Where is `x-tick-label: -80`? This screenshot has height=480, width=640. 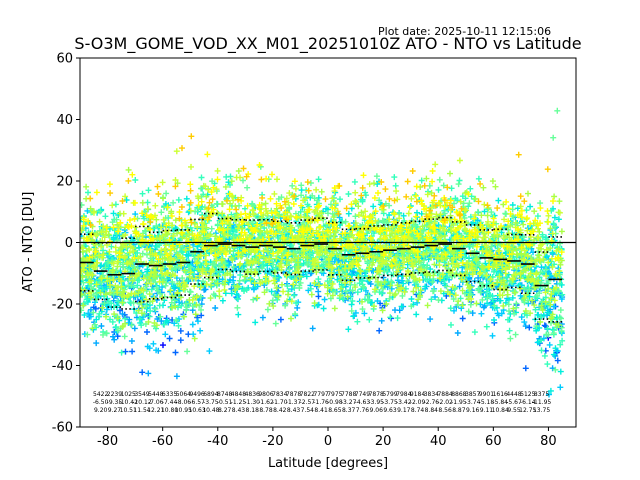
x-tick-label: -80 is located at coordinates (107, 441).